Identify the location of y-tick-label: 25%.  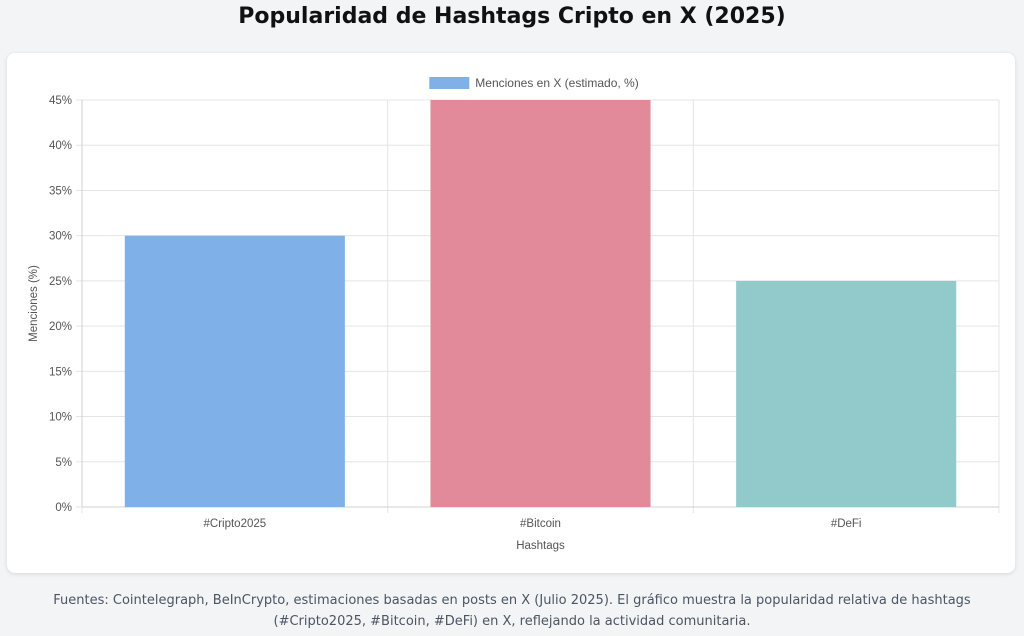
(60, 282).